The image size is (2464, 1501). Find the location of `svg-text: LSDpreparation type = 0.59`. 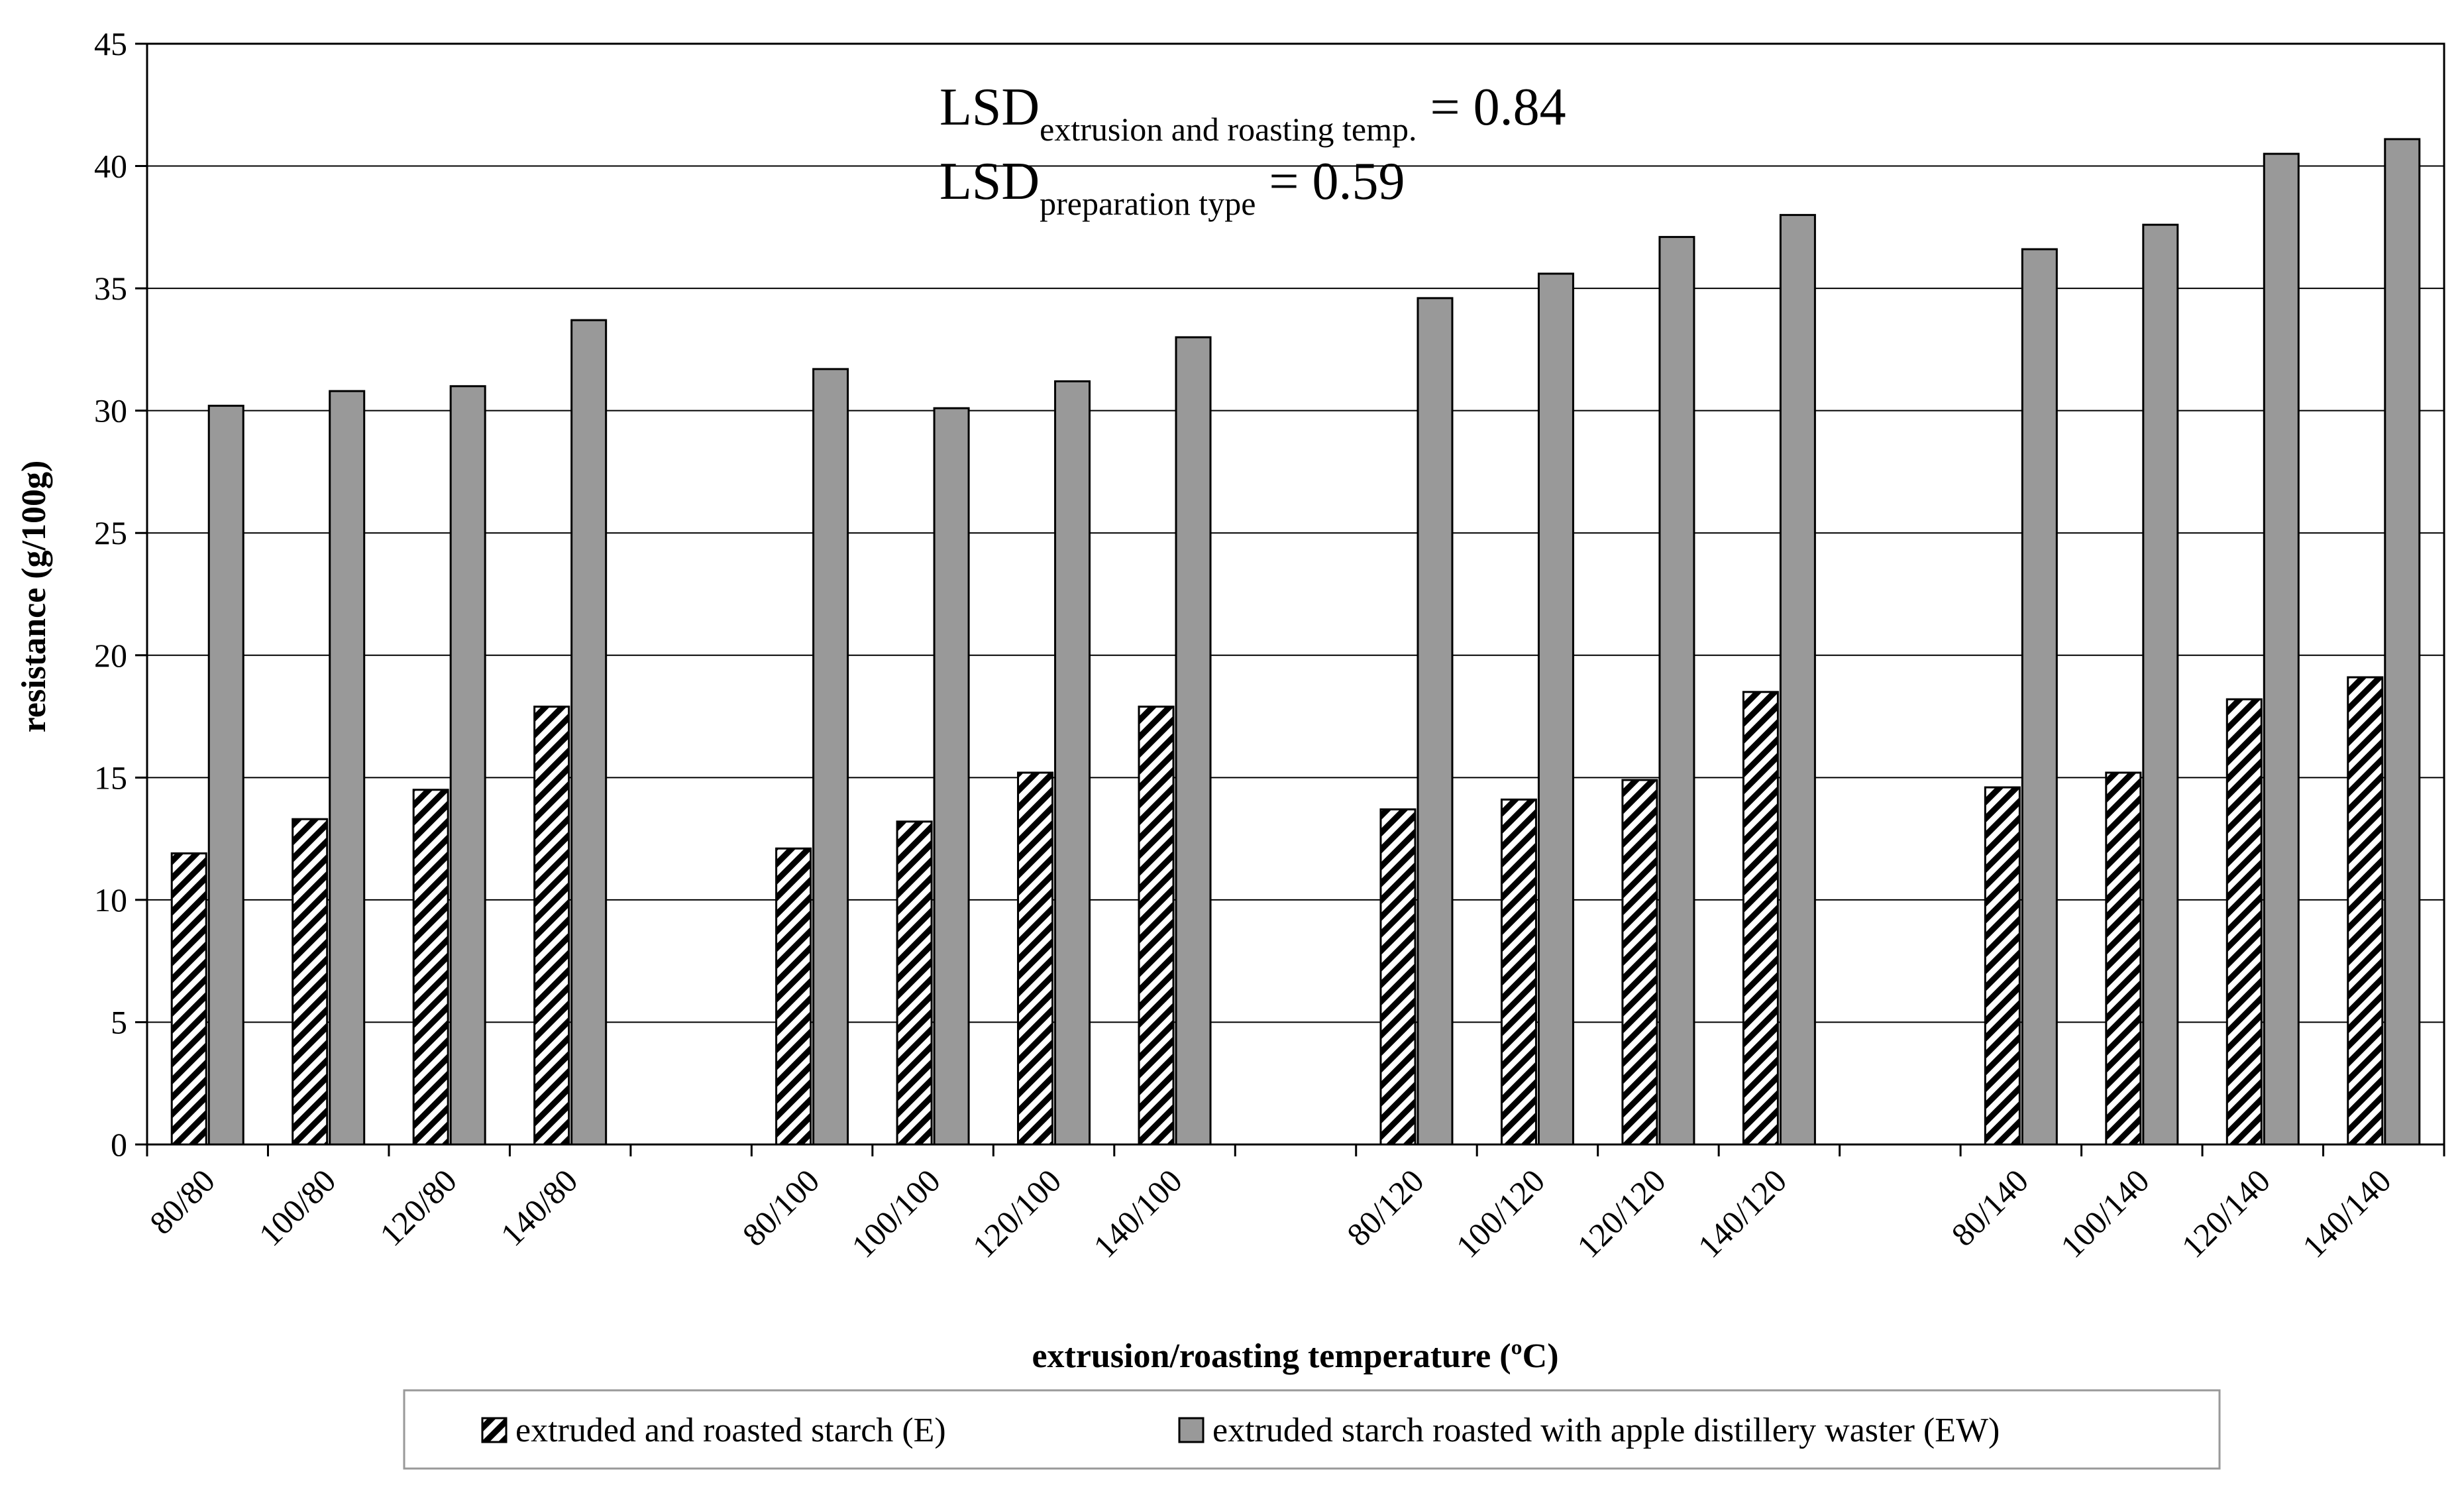

svg-text: LSDpreparation type = 0.59 is located at coordinates (1172, 187).